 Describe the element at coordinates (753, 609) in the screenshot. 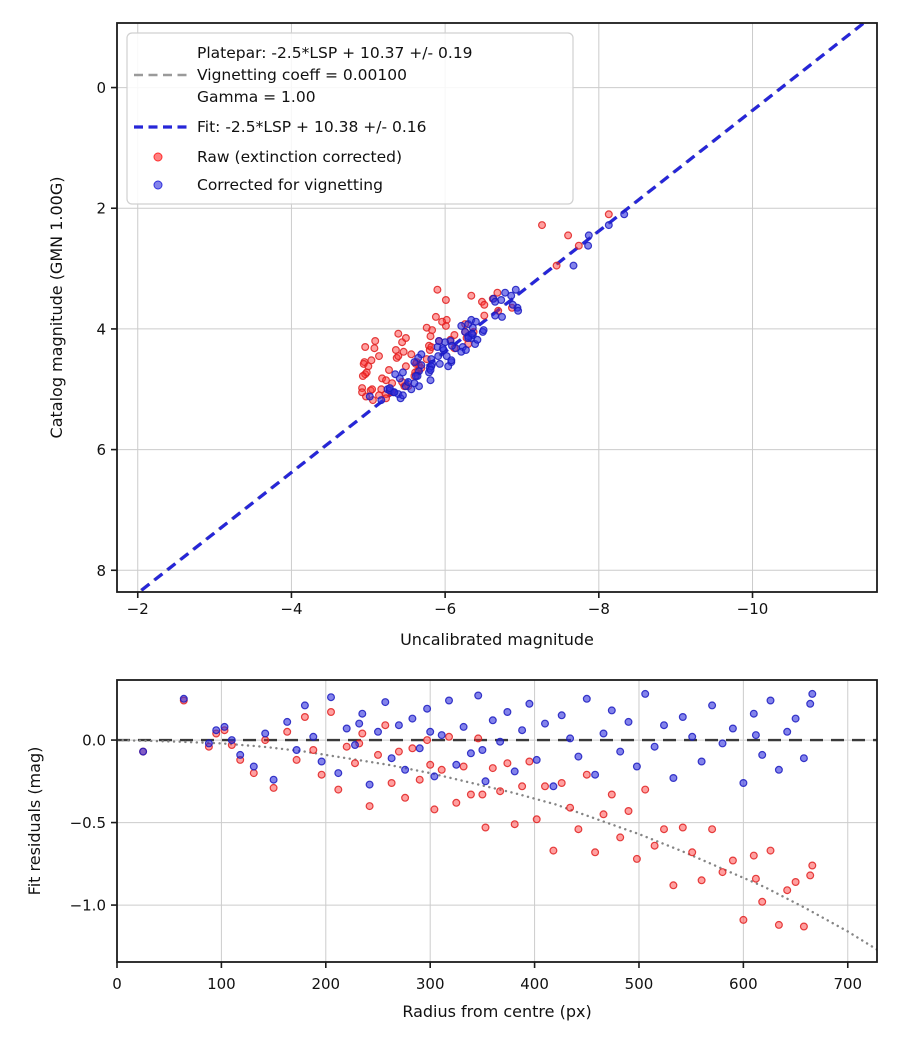

I see `x-axis-tick-label: −10` at that location.